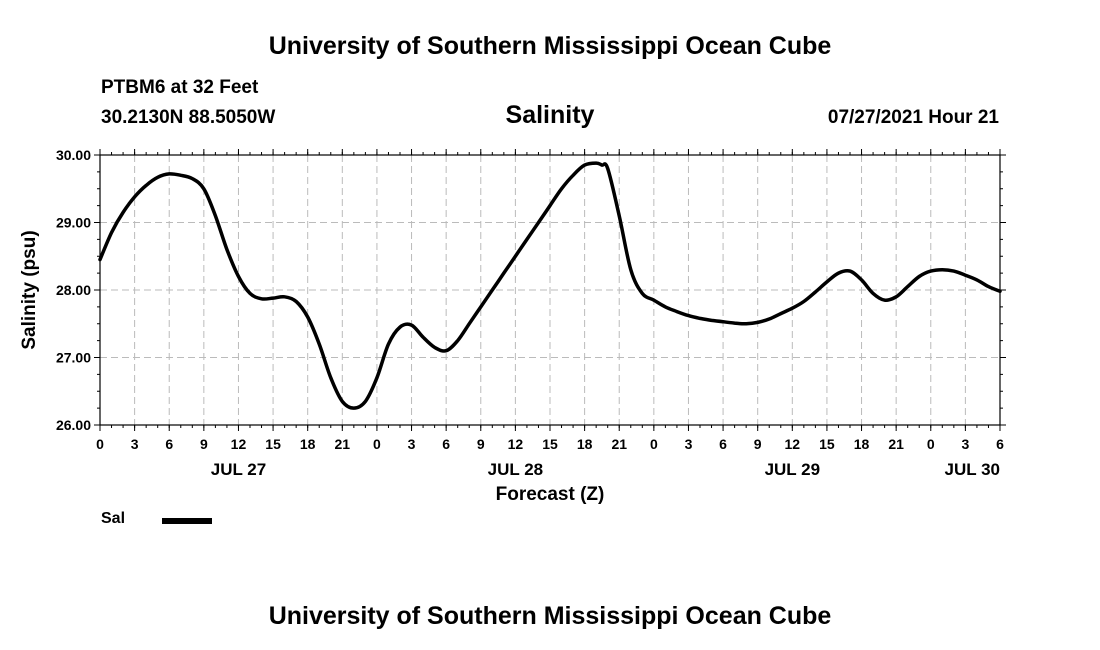 This screenshot has width=1100, height=650. What do you see at coordinates (515, 469) in the screenshot?
I see `date-label: JUL 28` at bounding box center [515, 469].